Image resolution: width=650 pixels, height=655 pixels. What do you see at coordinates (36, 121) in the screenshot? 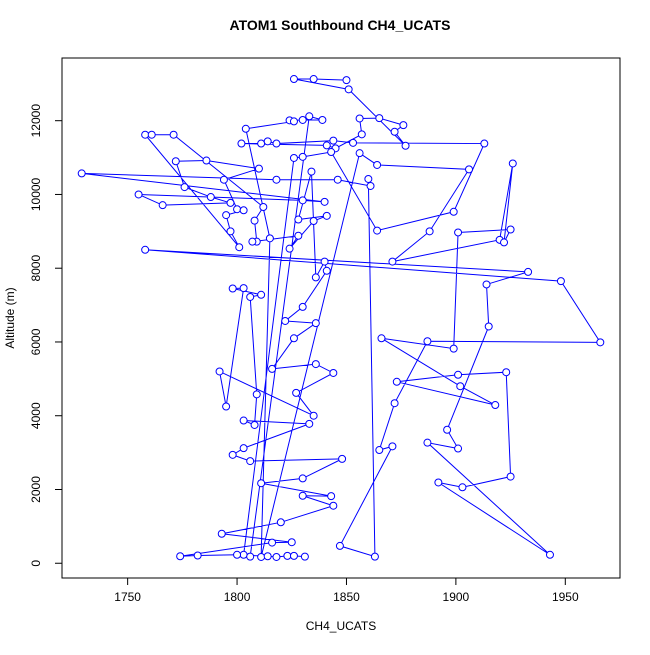
I see `y-tick-label: 12000` at bounding box center [36, 121].